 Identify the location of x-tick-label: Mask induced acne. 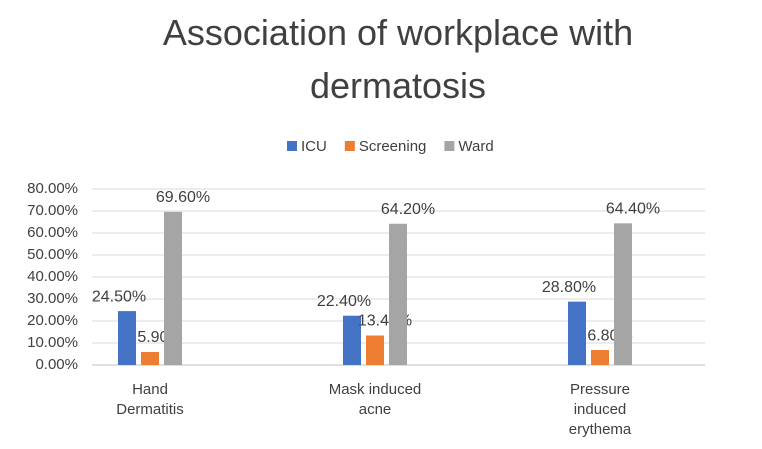
(375, 399).